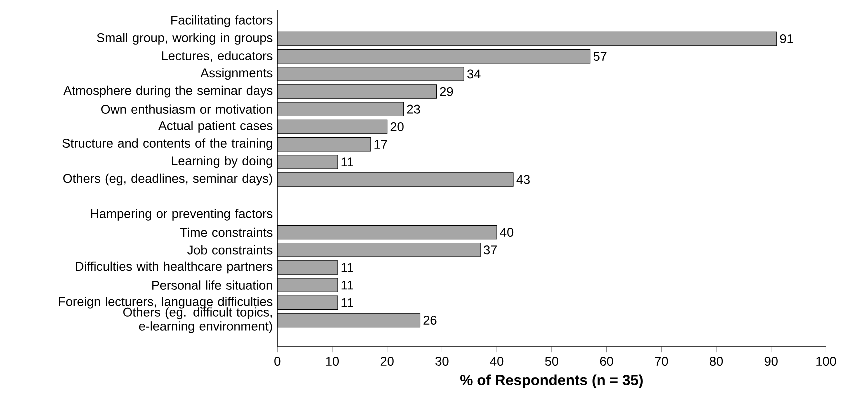 This screenshot has height=404, width=841. Describe the element at coordinates (413, 109) in the screenshot. I see `data-label: 23` at that location.